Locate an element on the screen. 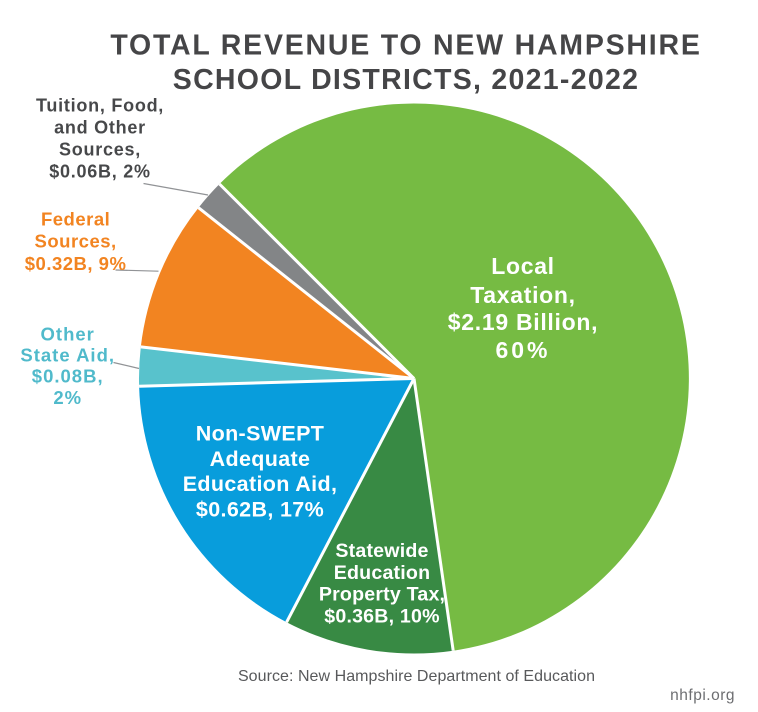 This screenshot has height=712, width=758. svg-text: Tuition, Food, is located at coordinates (100, 106).